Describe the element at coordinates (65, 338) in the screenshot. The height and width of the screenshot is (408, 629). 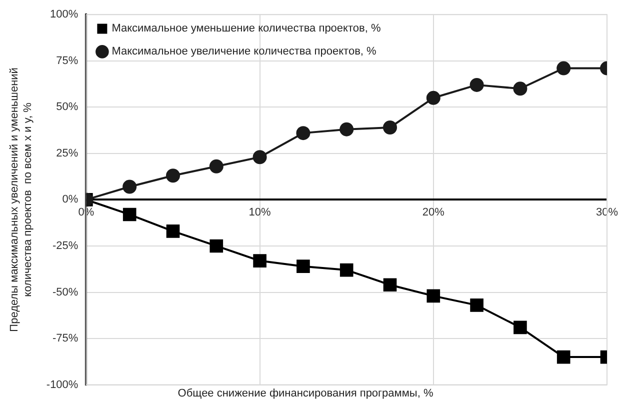
I see `y-tick-label: -75%` at that location.